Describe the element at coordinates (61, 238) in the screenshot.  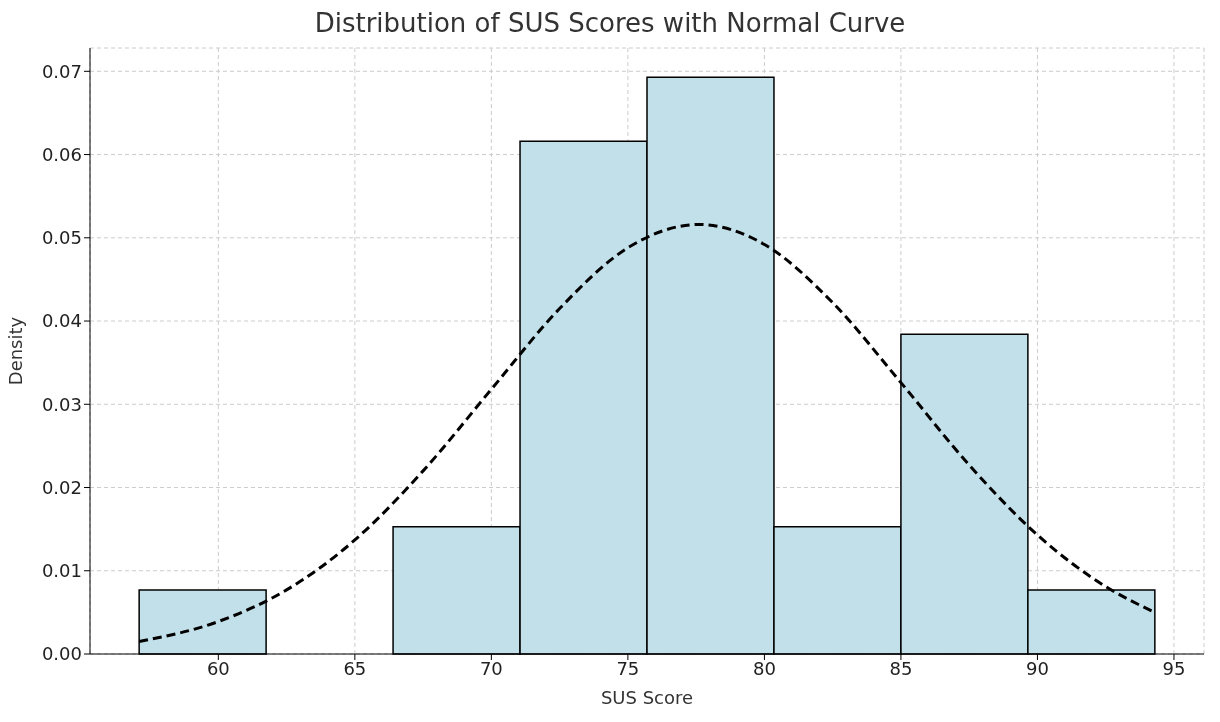
I see `y-tick-label: 0.05` at that location.